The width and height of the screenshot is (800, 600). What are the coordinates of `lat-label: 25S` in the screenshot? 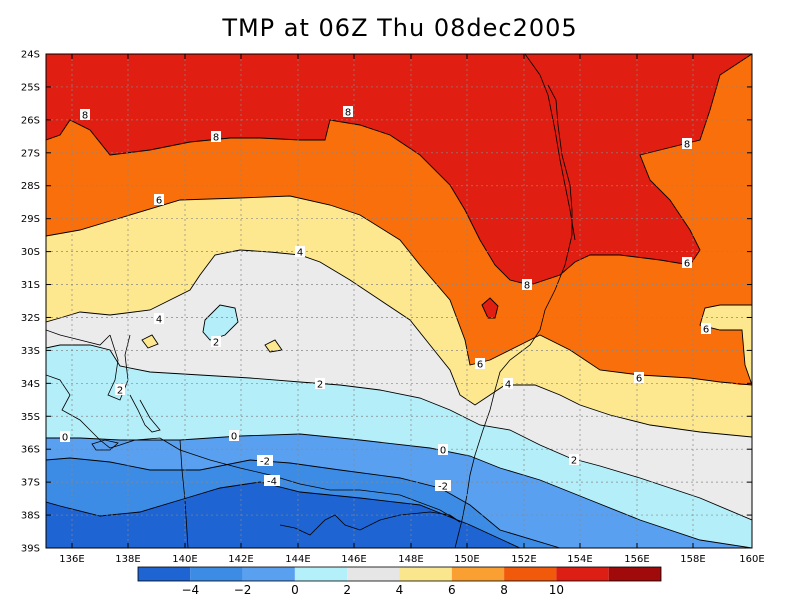 It's located at (30, 87).